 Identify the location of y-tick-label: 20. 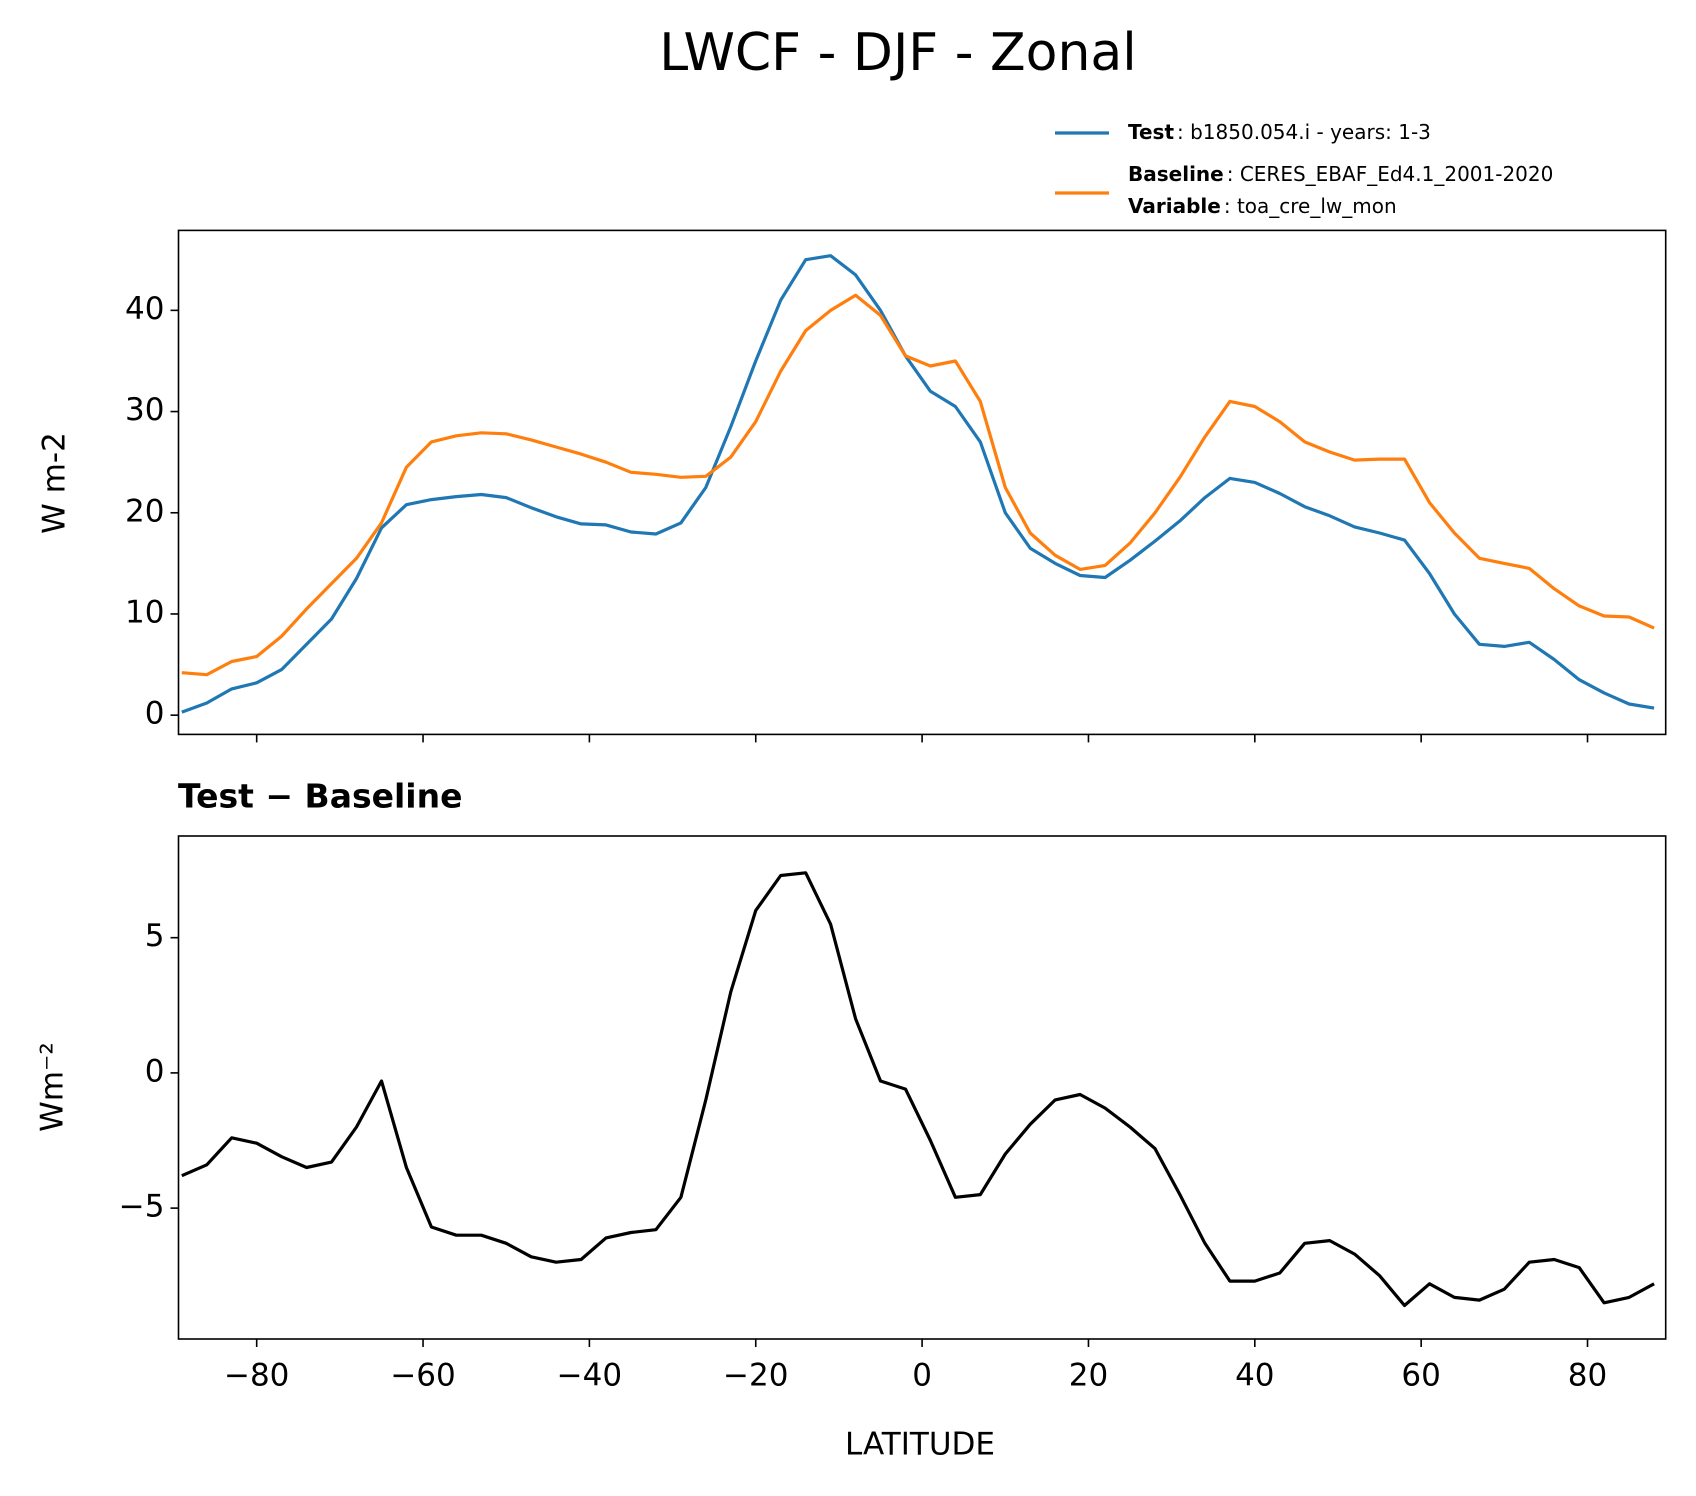
(144, 511).